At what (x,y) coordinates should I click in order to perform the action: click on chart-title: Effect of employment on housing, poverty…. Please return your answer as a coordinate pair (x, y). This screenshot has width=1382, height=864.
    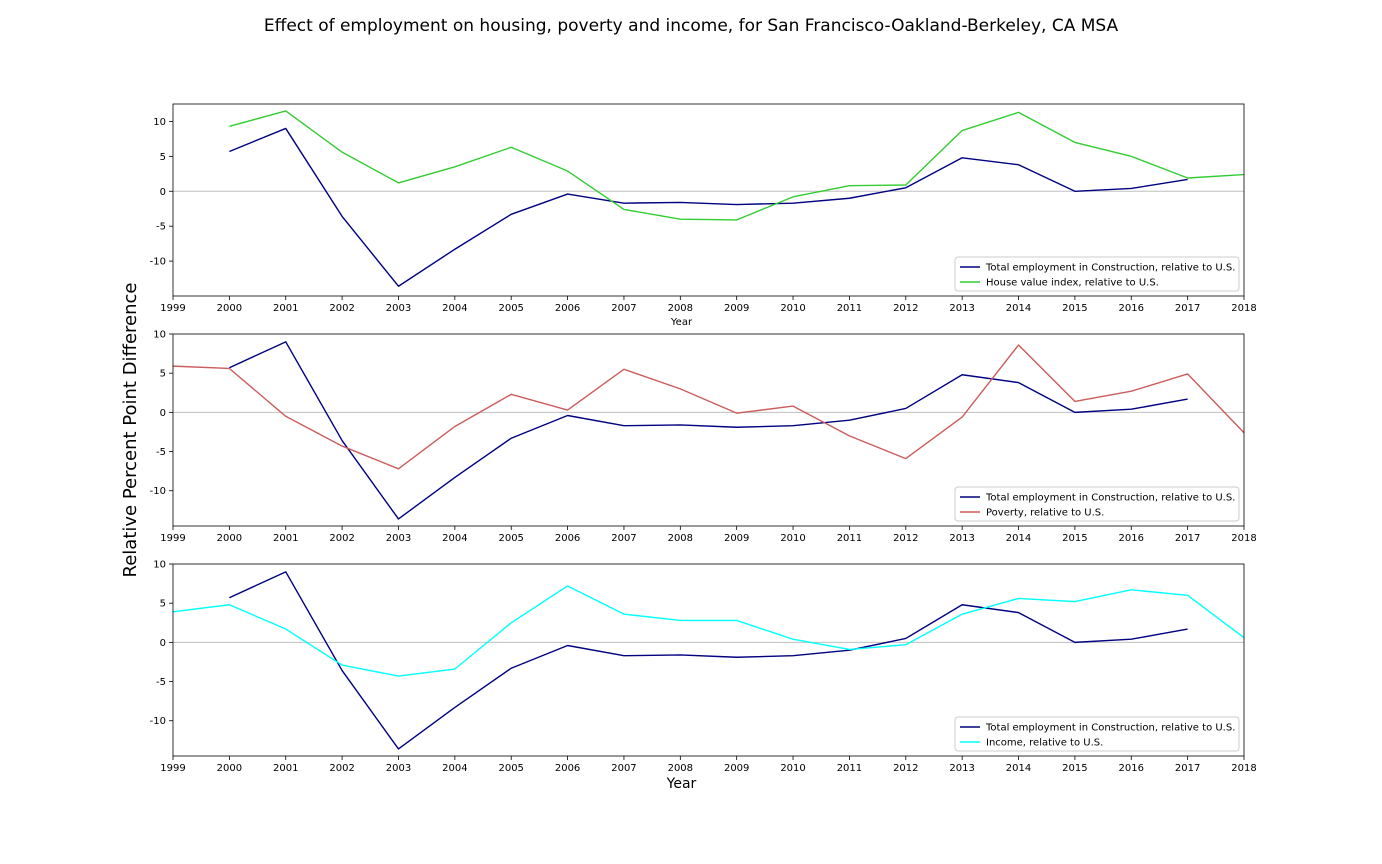
    Looking at the image, I should click on (691, 26).